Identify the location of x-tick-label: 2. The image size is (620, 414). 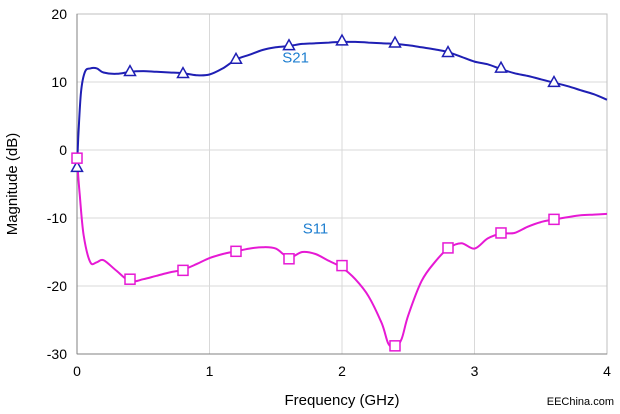
(342, 371).